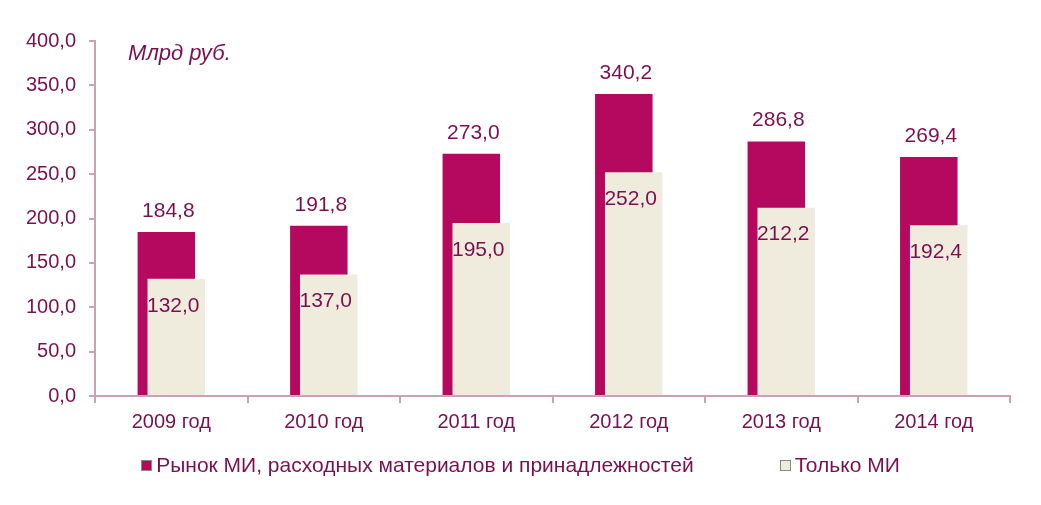  What do you see at coordinates (51, 217) in the screenshot?
I see `y-tick-label: 200,0` at bounding box center [51, 217].